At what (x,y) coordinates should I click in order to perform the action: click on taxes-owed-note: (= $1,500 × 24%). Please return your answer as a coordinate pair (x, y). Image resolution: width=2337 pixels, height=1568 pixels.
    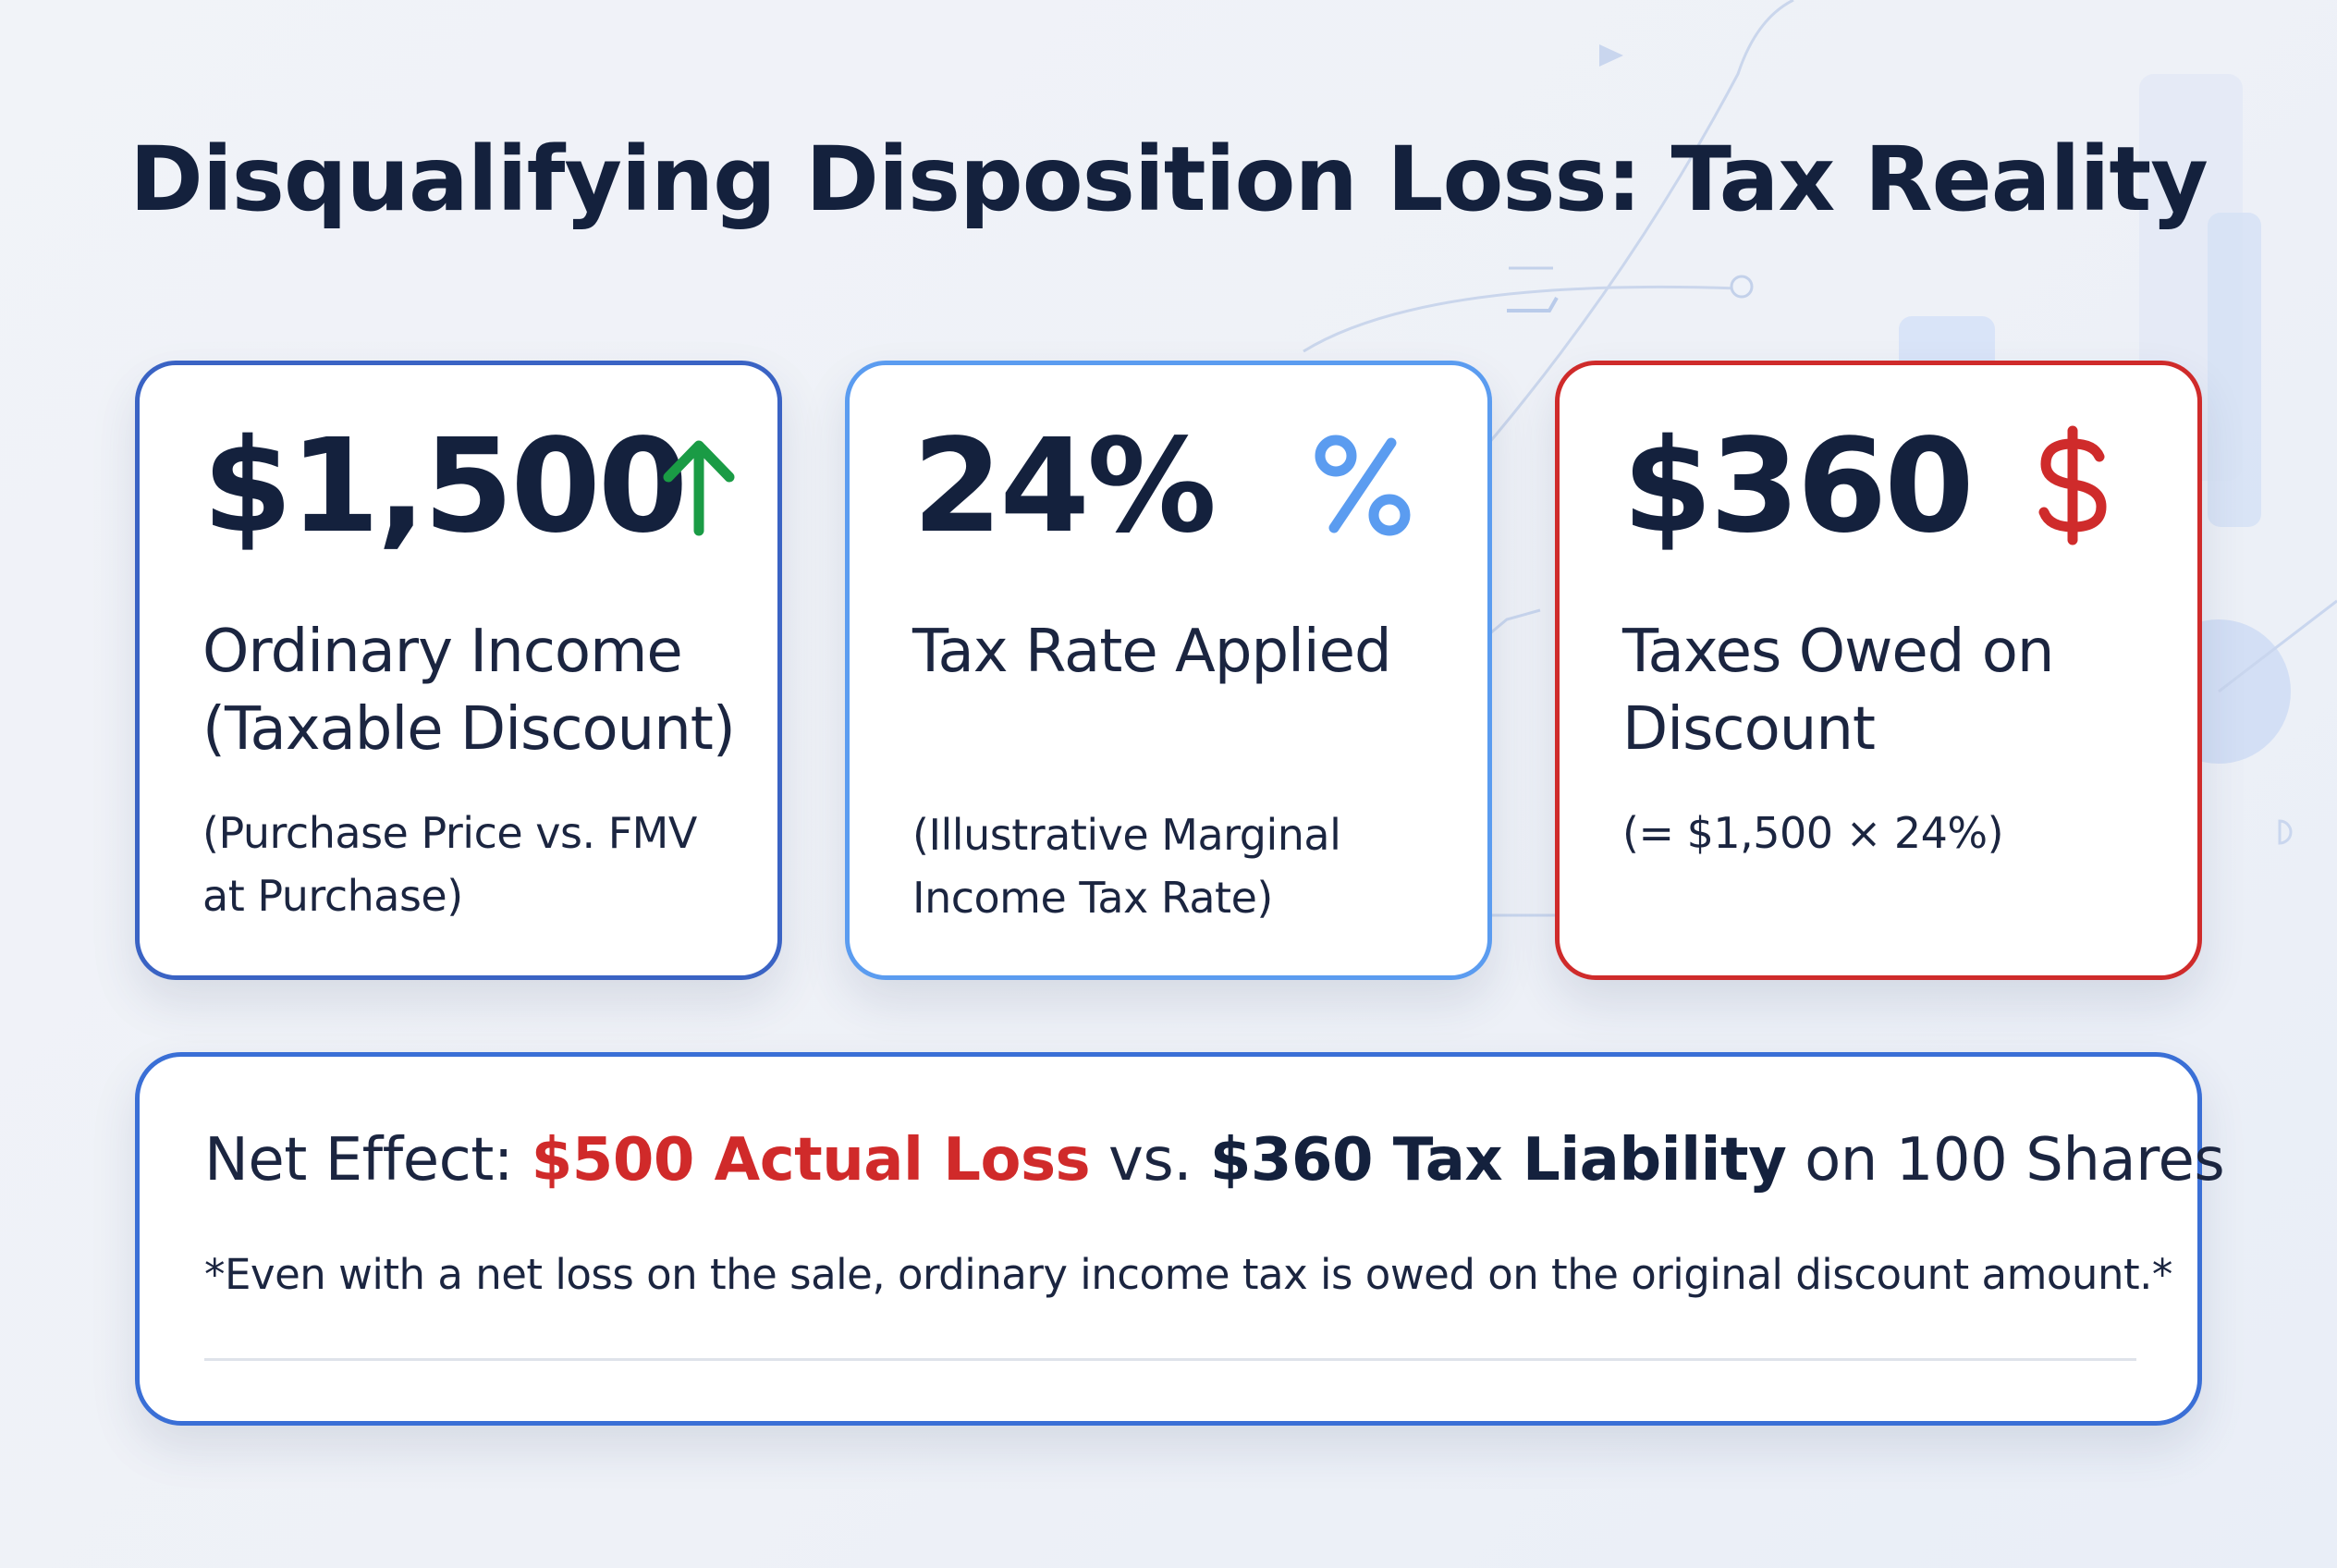
    Looking at the image, I should click on (1813, 833).